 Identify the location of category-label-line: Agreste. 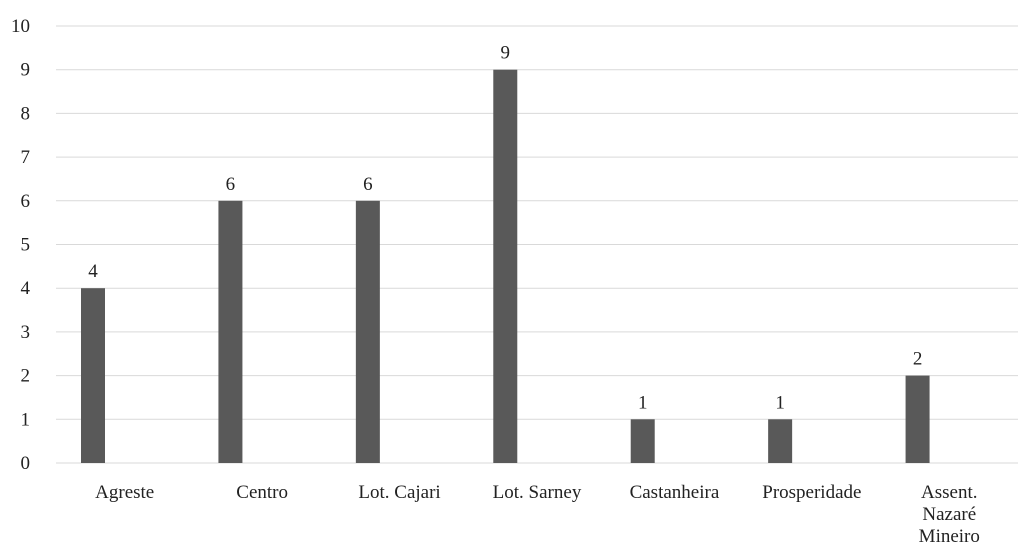
(124, 492).